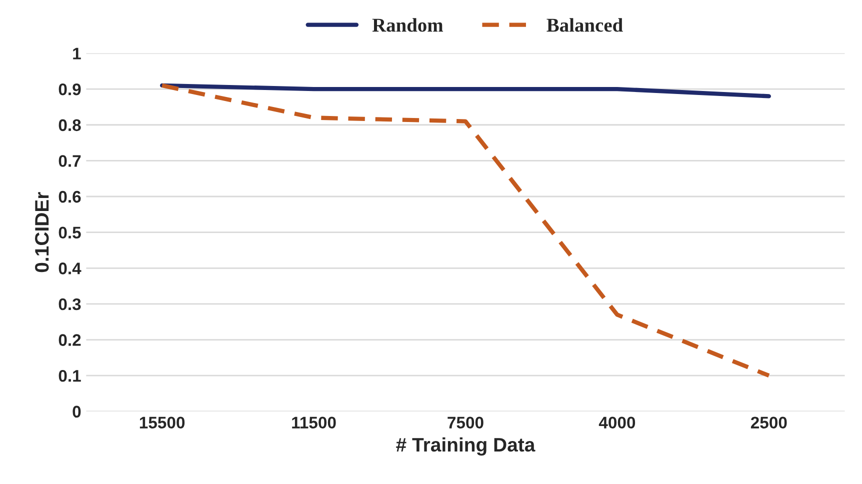  What do you see at coordinates (584, 25) in the screenshot?
I see `legend-label: Balanced` at bounding box center [584, 25].